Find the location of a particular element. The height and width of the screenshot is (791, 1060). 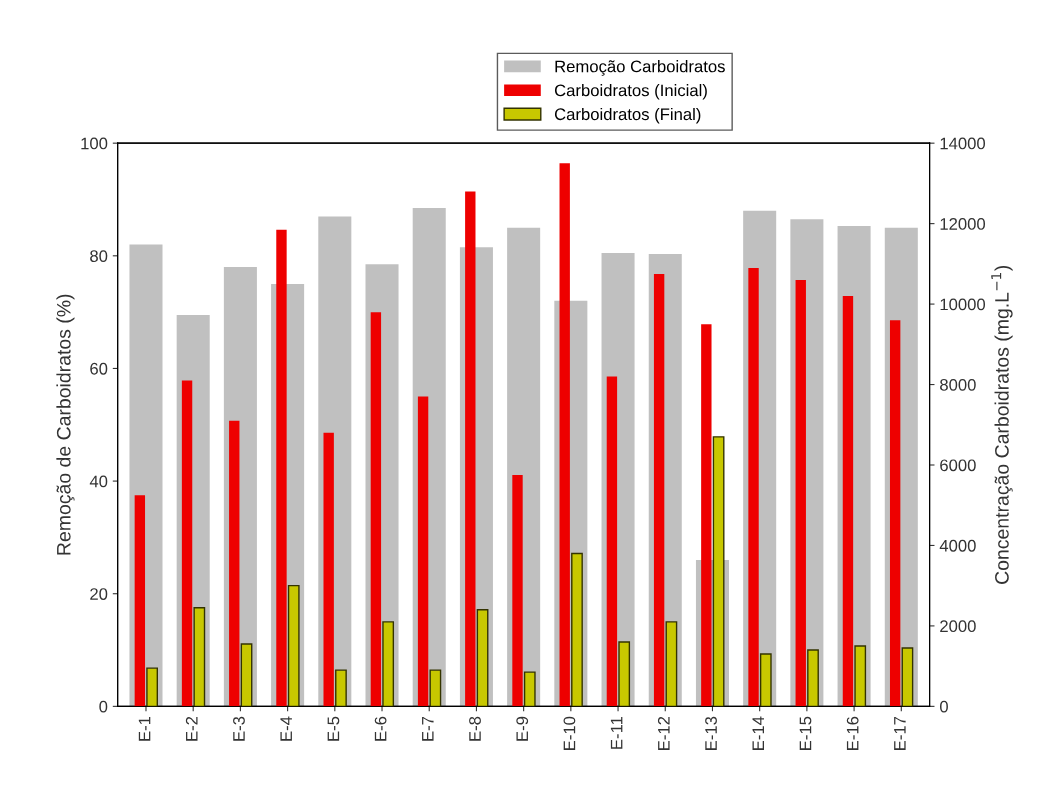

y2-tick-label: 4000 is located at coordinates (957, 545).